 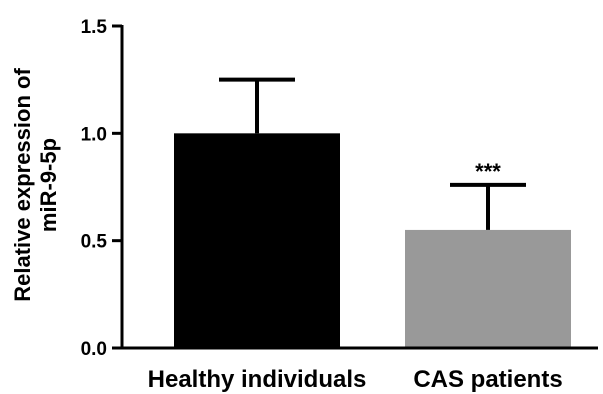 I want to click on bar, so click(x=488, y=288).